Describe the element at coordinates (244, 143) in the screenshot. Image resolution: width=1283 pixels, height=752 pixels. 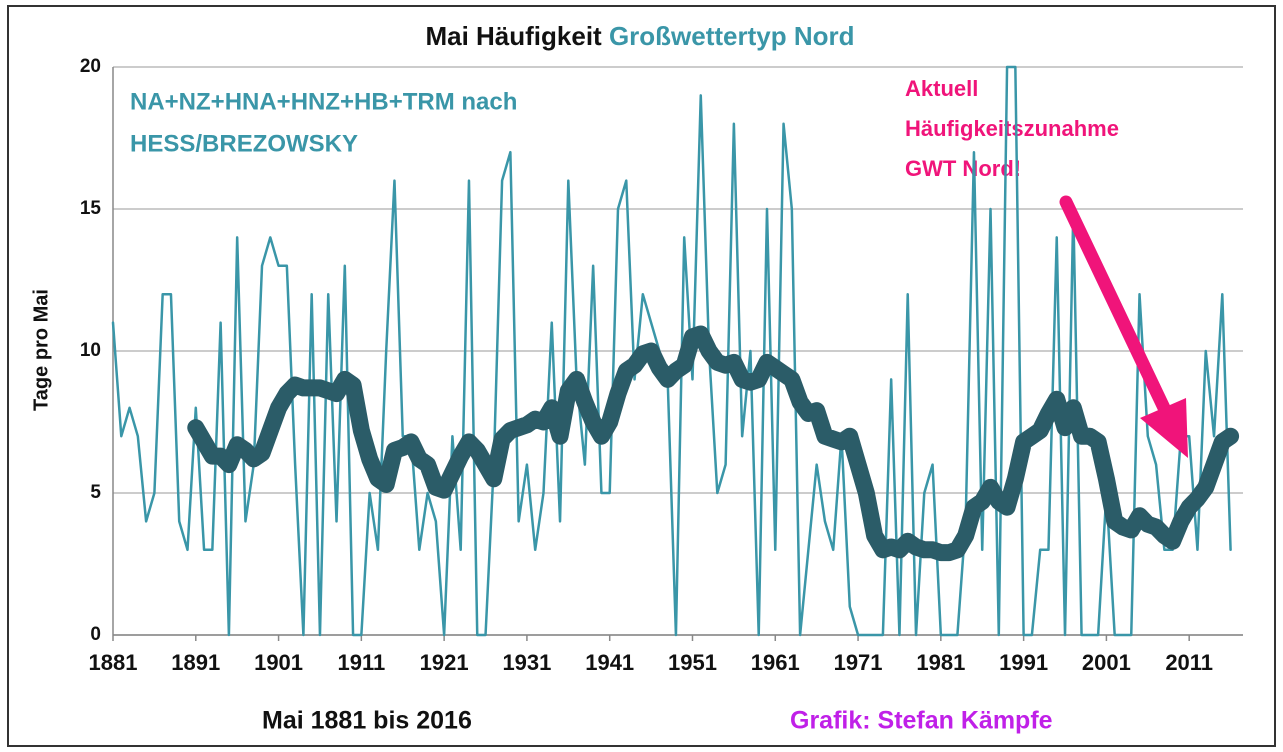
I see `annotation: HESS/BREZOWSKY` at that location.